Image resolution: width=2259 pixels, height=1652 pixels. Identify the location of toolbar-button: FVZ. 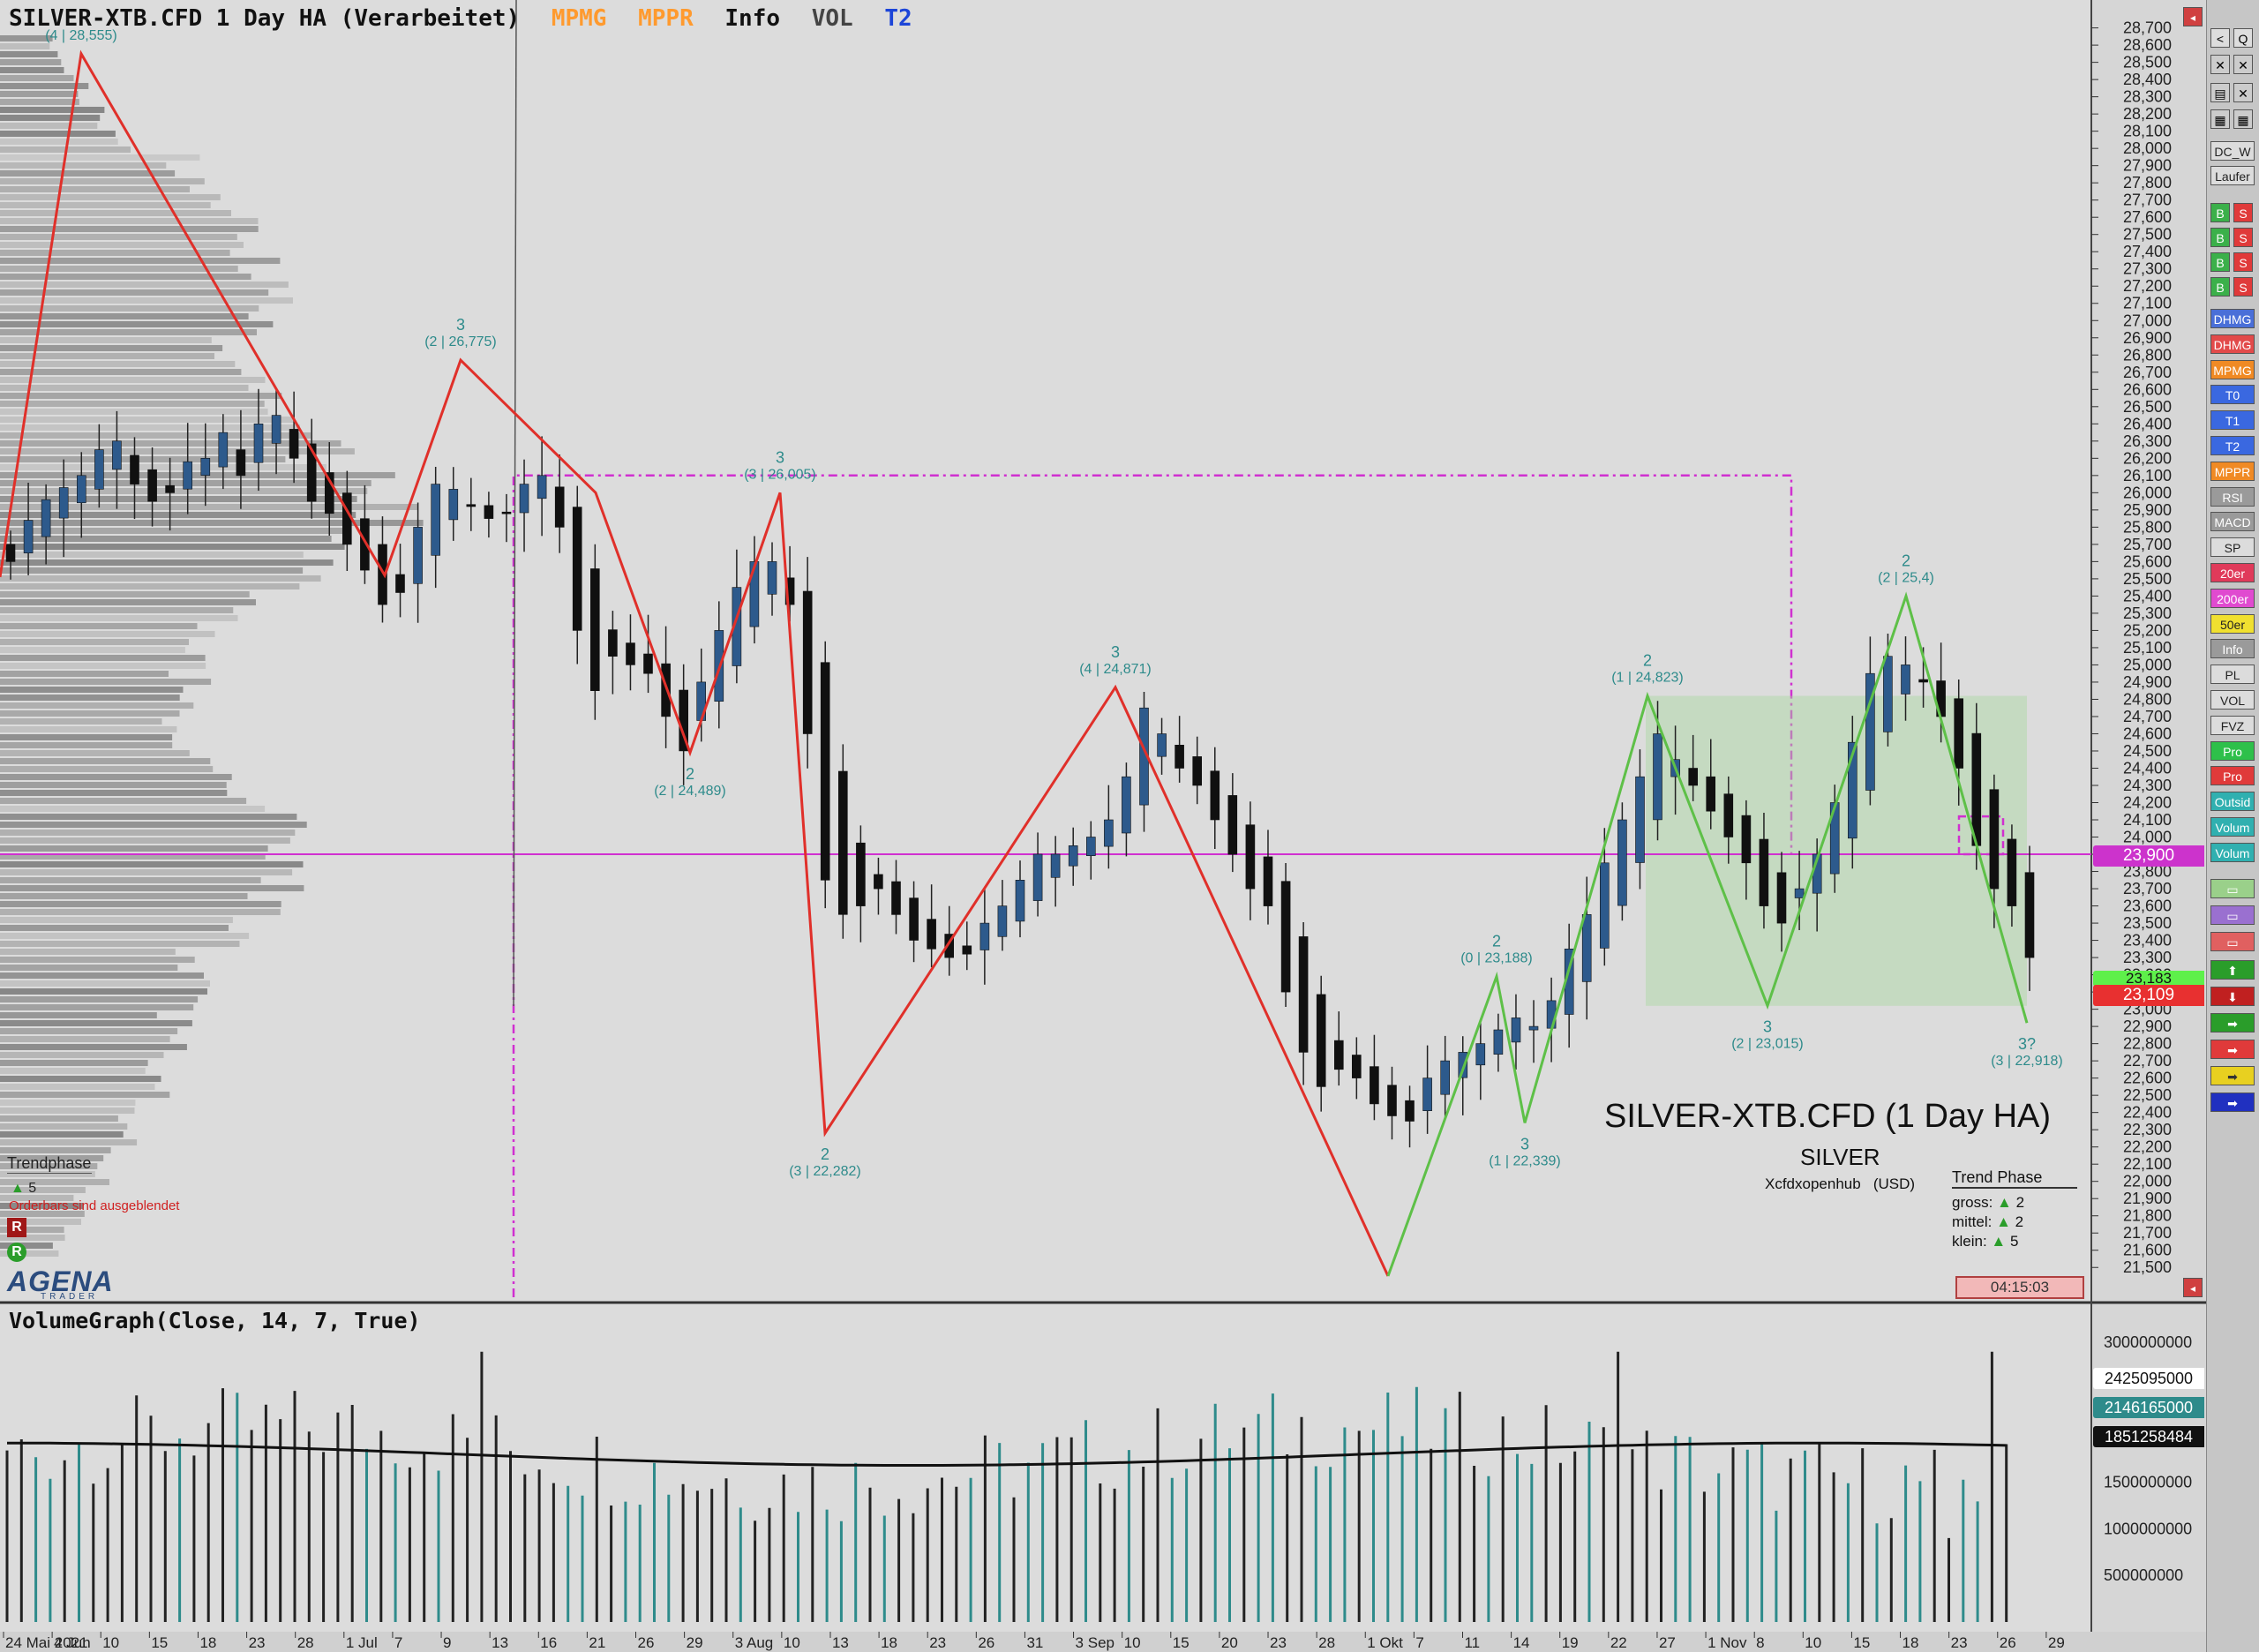
(2232, 725).